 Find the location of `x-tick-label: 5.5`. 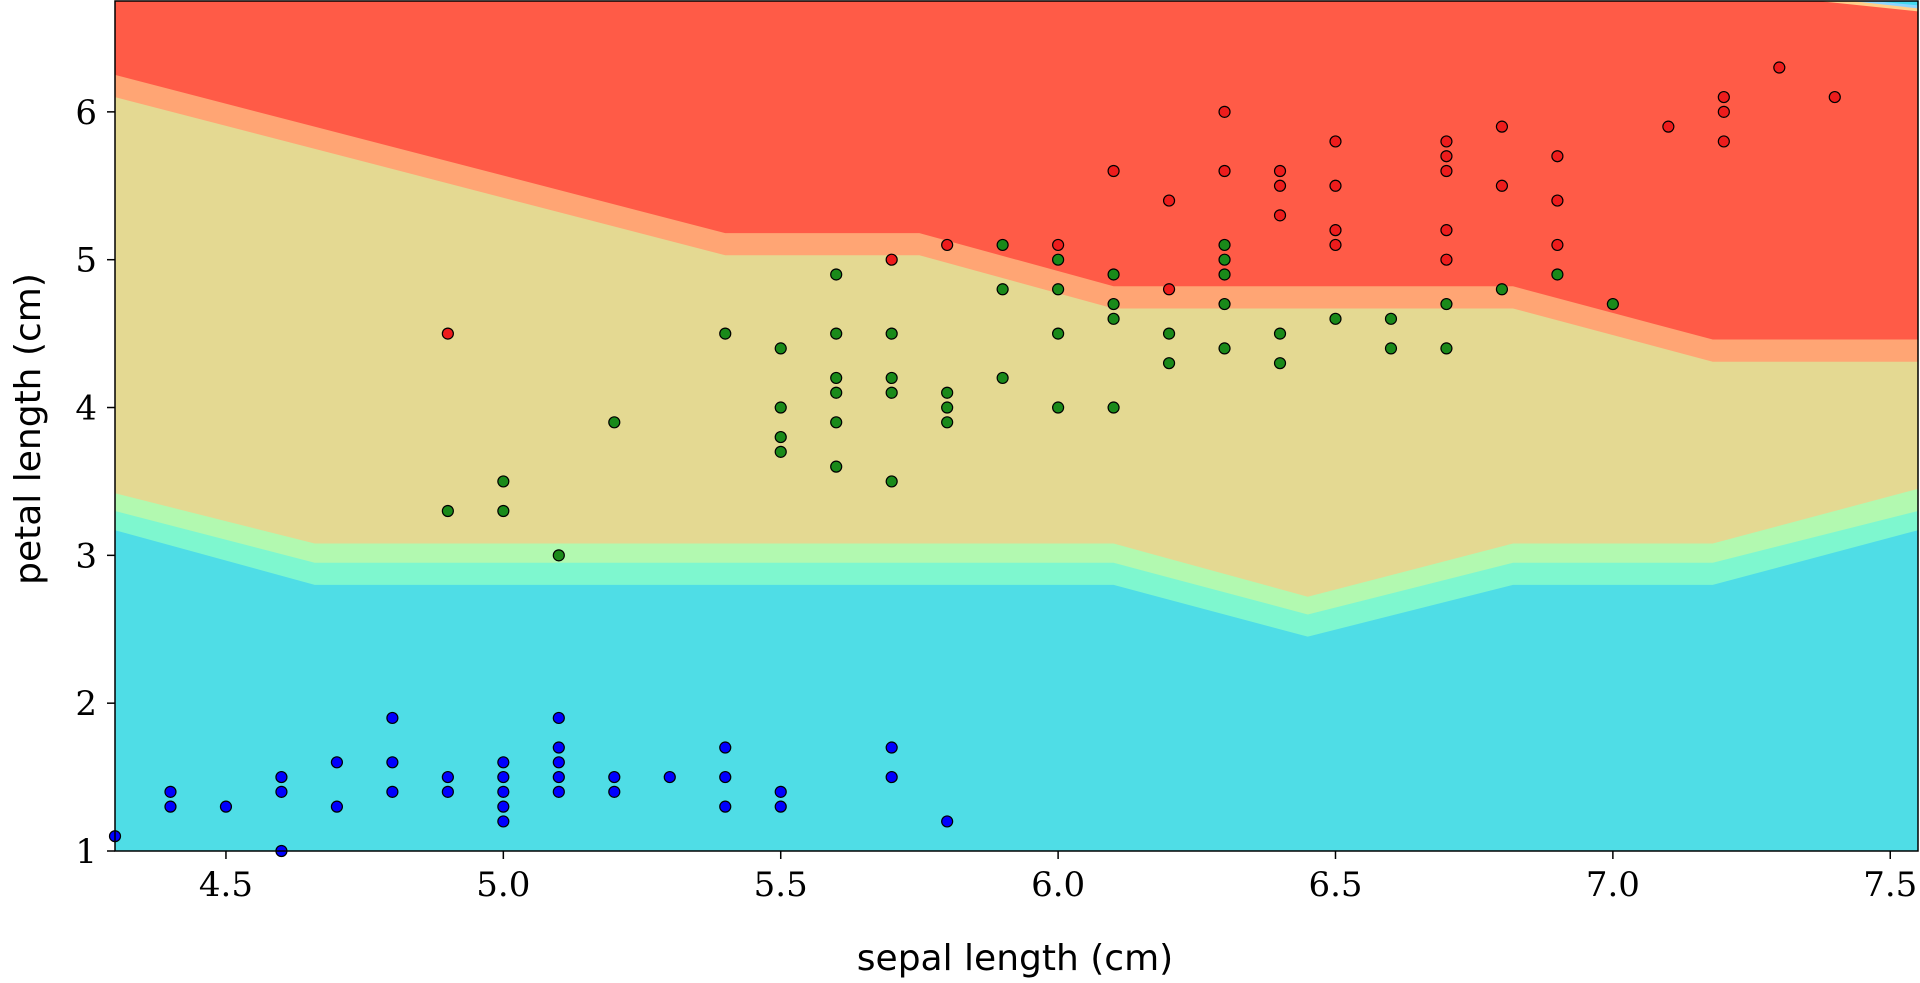

x-tick-label: 5.5 is located at coordinates (781, 885).